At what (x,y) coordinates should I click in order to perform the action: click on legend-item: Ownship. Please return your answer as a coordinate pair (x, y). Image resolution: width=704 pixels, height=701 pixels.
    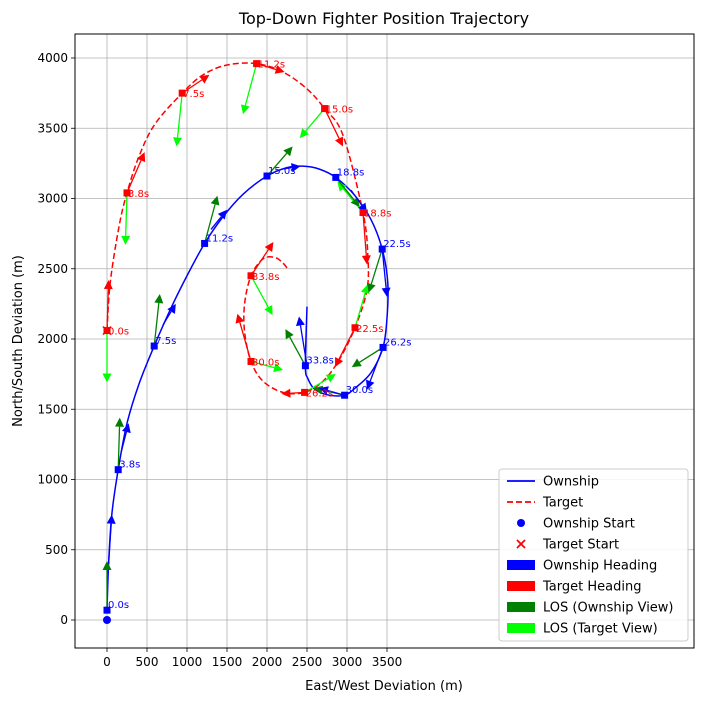
    Looking at the image, I should click on (553, 482).